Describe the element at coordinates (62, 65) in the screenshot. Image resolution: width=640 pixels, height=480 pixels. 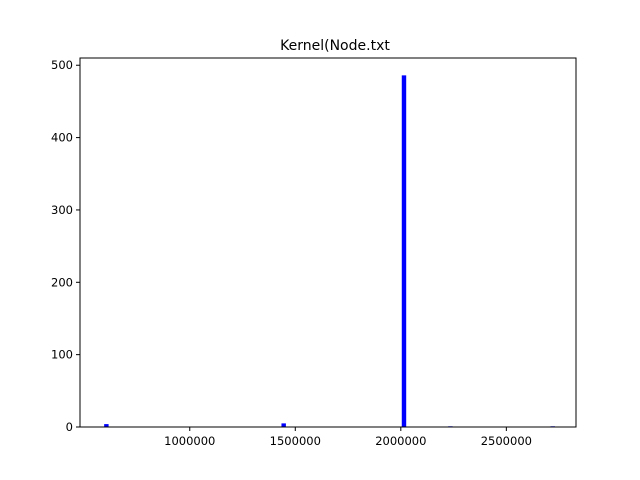
I see `y-tick-label: 500` at that location.